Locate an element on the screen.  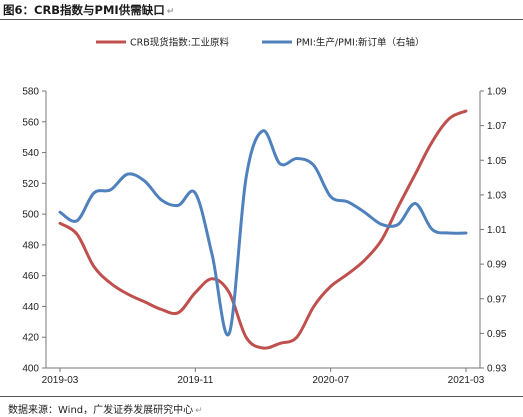
left-tick-label: 480 is located at coordinates (30, 245).